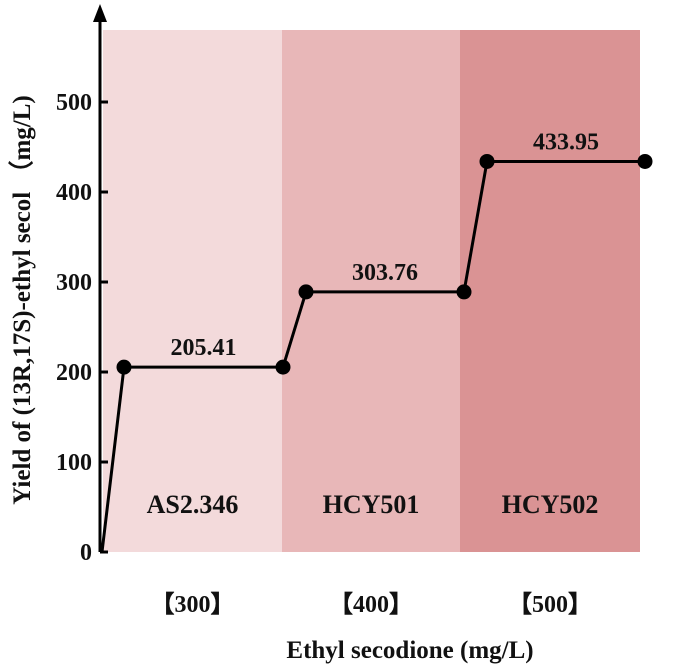 The height and width of the screenshot is (671, 688). Describe the element at coordinates (550, 504) in the screenshot. I see `band-label-3: HCY502` at that location.